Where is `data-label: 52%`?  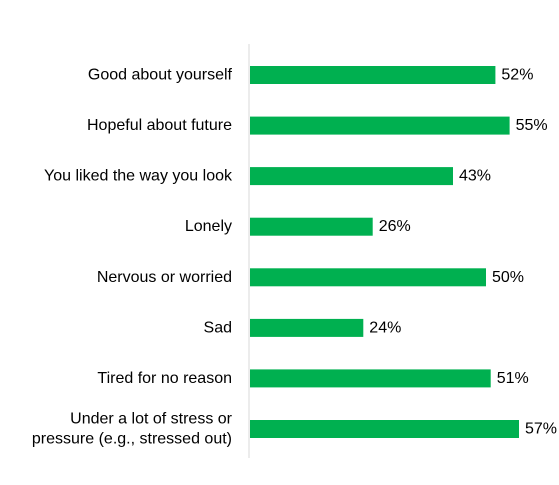 data-label: 52% is located at coordinates (517, 75).